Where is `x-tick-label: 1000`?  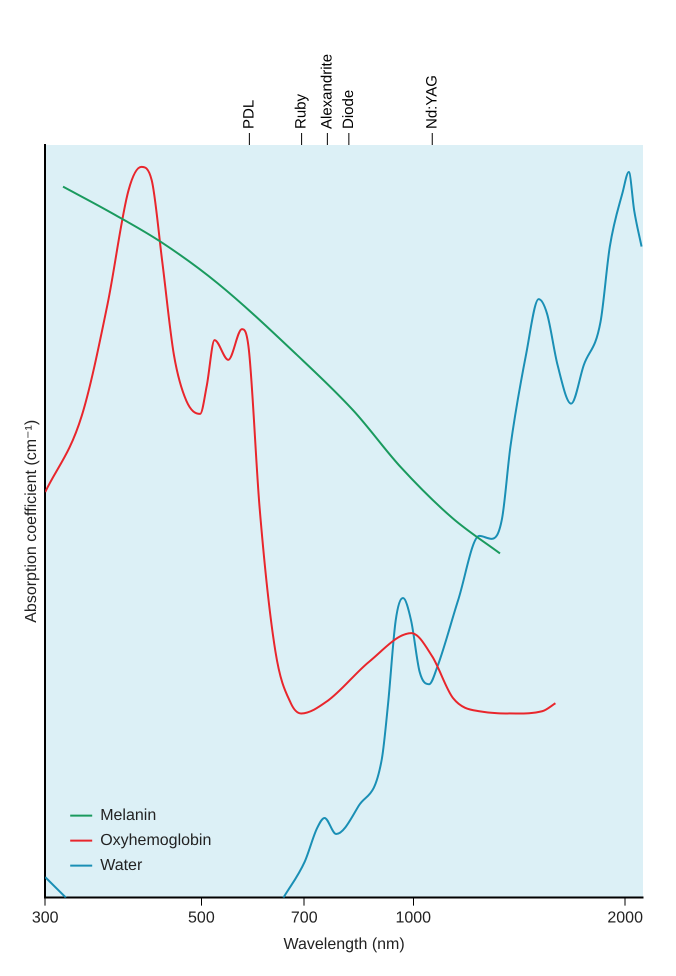
x-tick-label: 1000 is located at coordinates (413, 918).